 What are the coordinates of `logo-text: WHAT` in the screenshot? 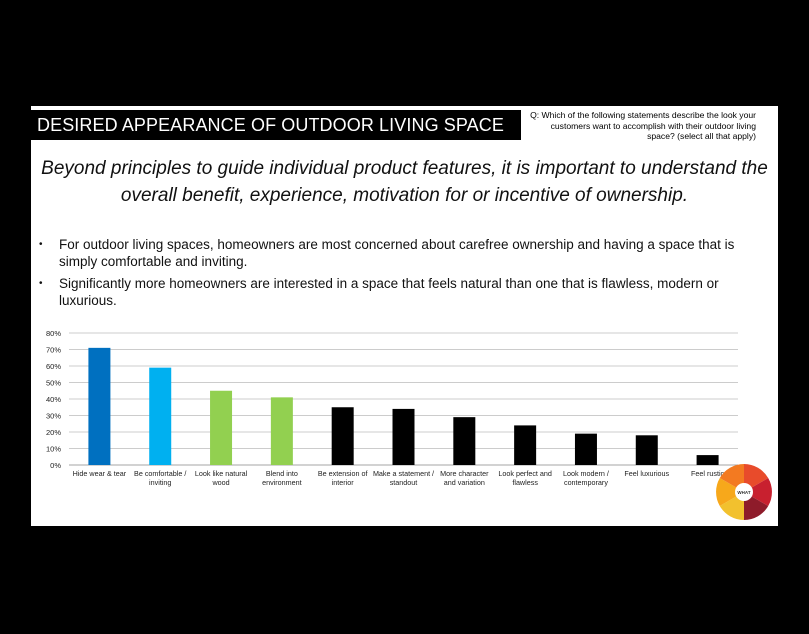 It's located at (743, 492).